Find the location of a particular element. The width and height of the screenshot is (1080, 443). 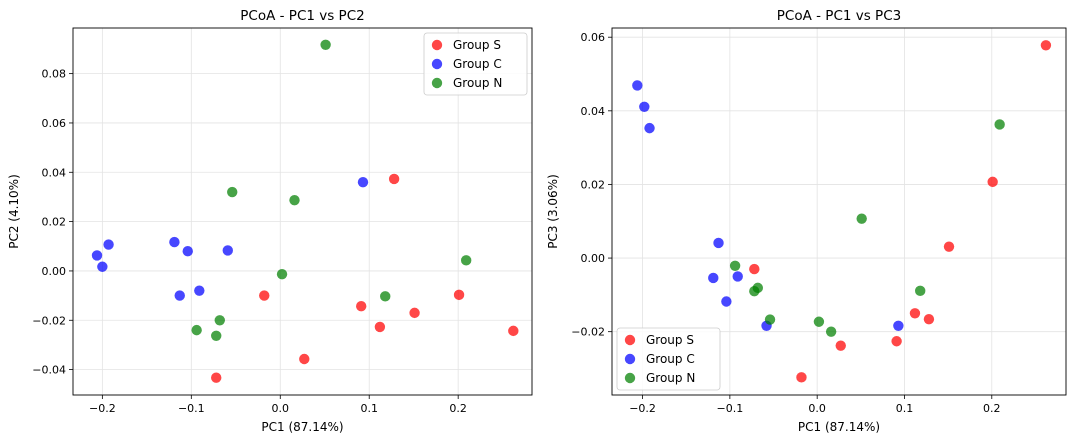

y-tick-label: −0.04 is located at coordinates (49, 370).